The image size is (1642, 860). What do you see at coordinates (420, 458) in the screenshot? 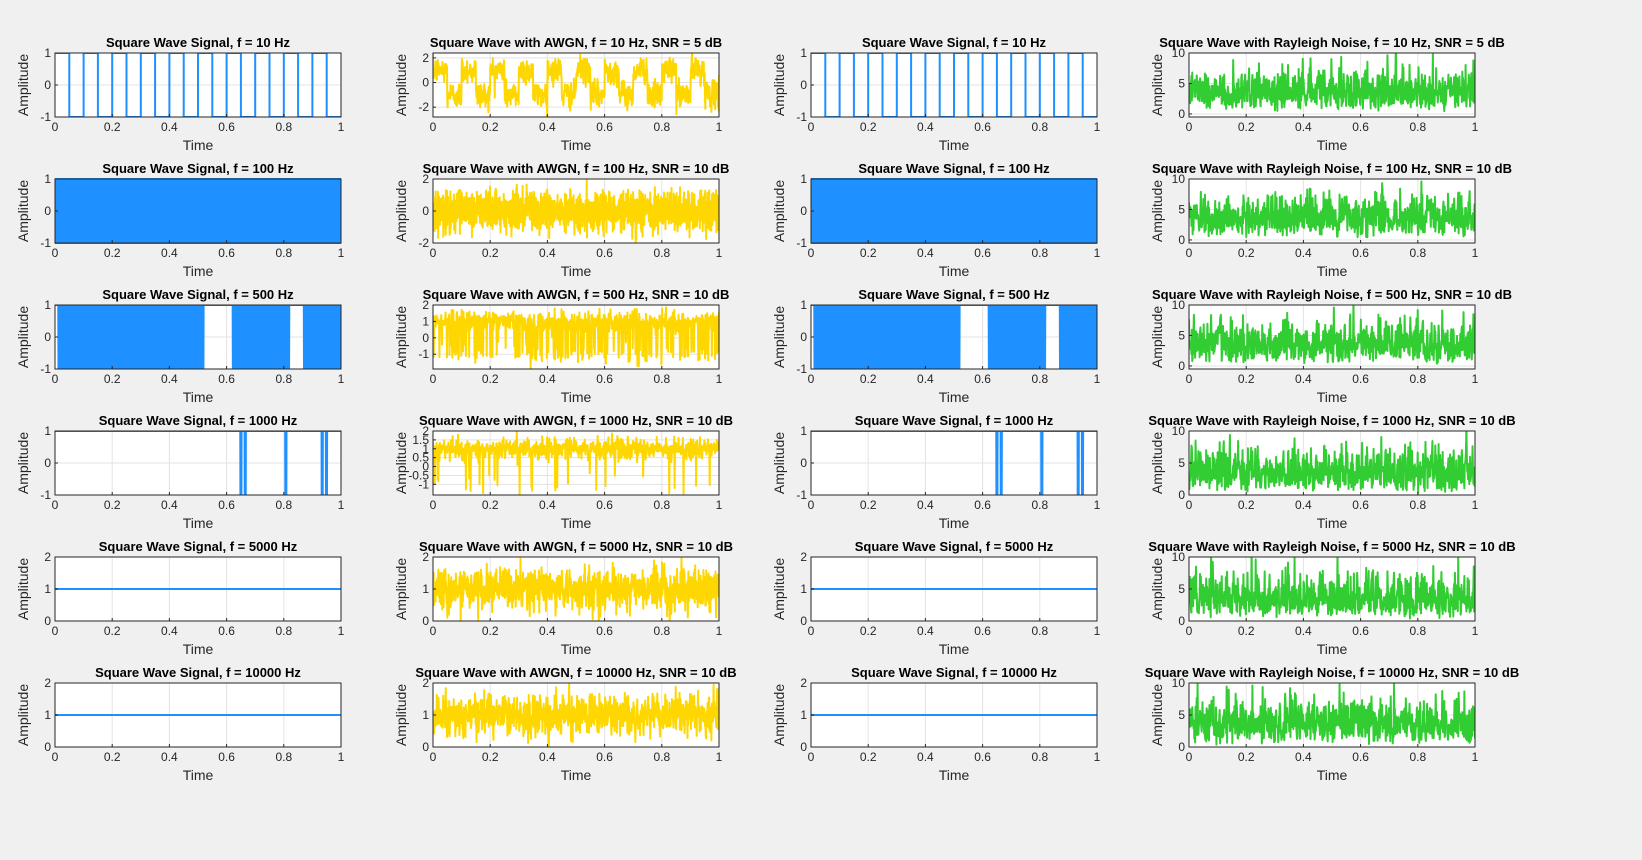
I see `y-tick-label: 0.5` at bounding box center [420, 458].